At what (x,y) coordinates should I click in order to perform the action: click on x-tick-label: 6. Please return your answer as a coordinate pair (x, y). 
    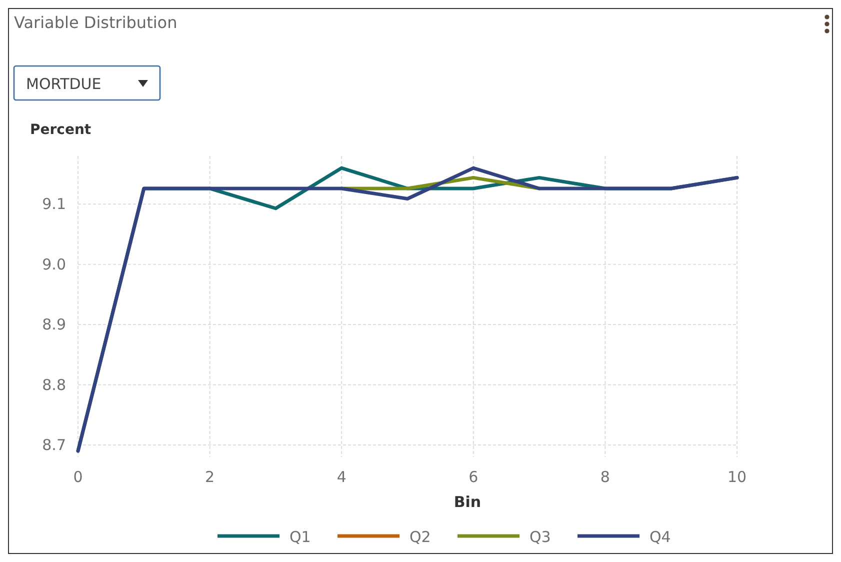
    Looking at the image, I should click on (473, 477).